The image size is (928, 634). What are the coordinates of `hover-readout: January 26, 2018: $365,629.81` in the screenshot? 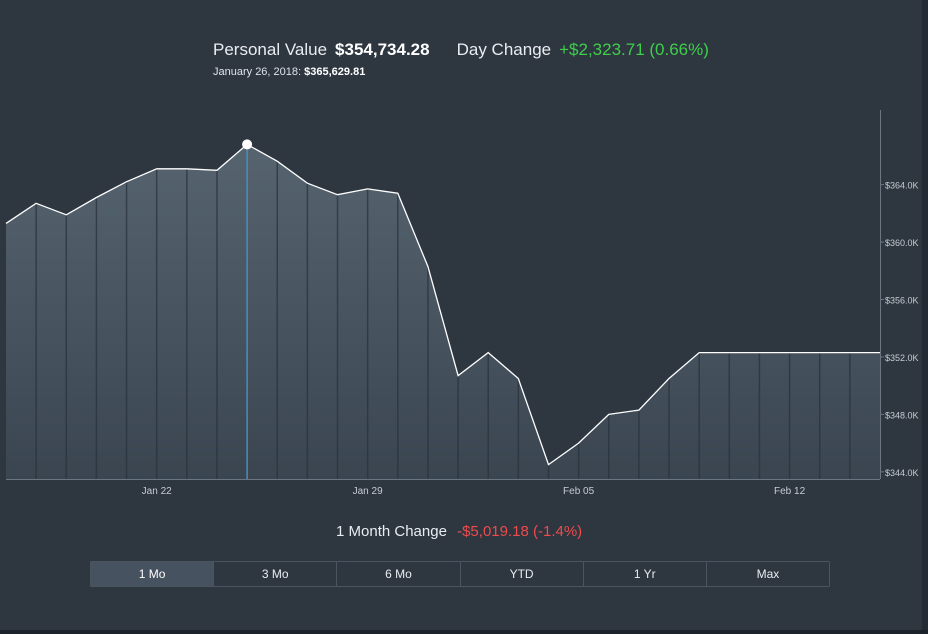 It's located at (461, 72).